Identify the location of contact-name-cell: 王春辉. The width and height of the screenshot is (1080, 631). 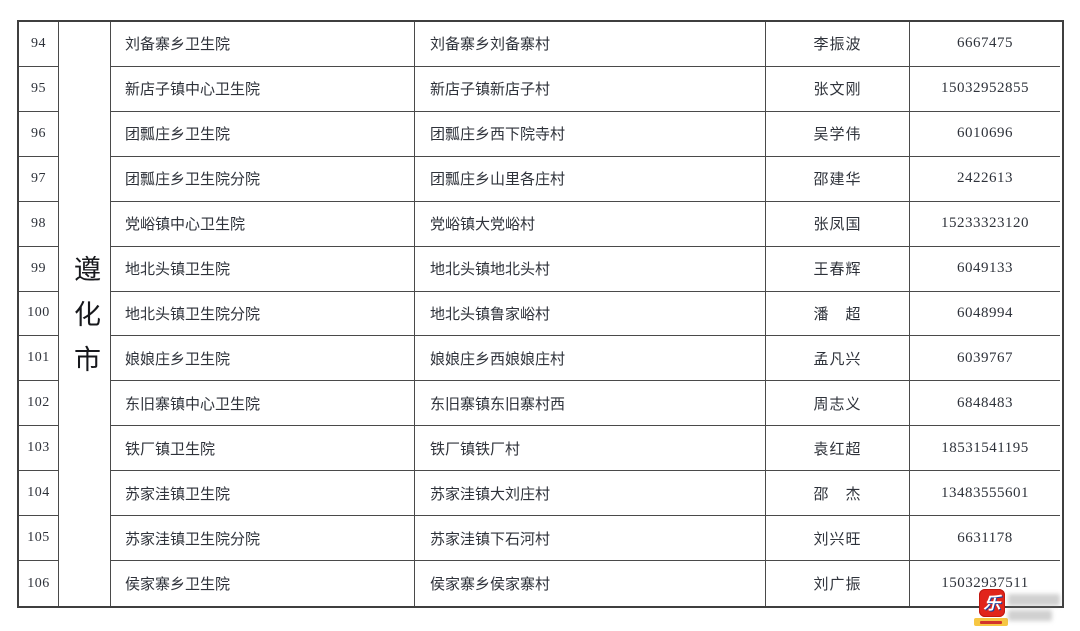
(838, 269).